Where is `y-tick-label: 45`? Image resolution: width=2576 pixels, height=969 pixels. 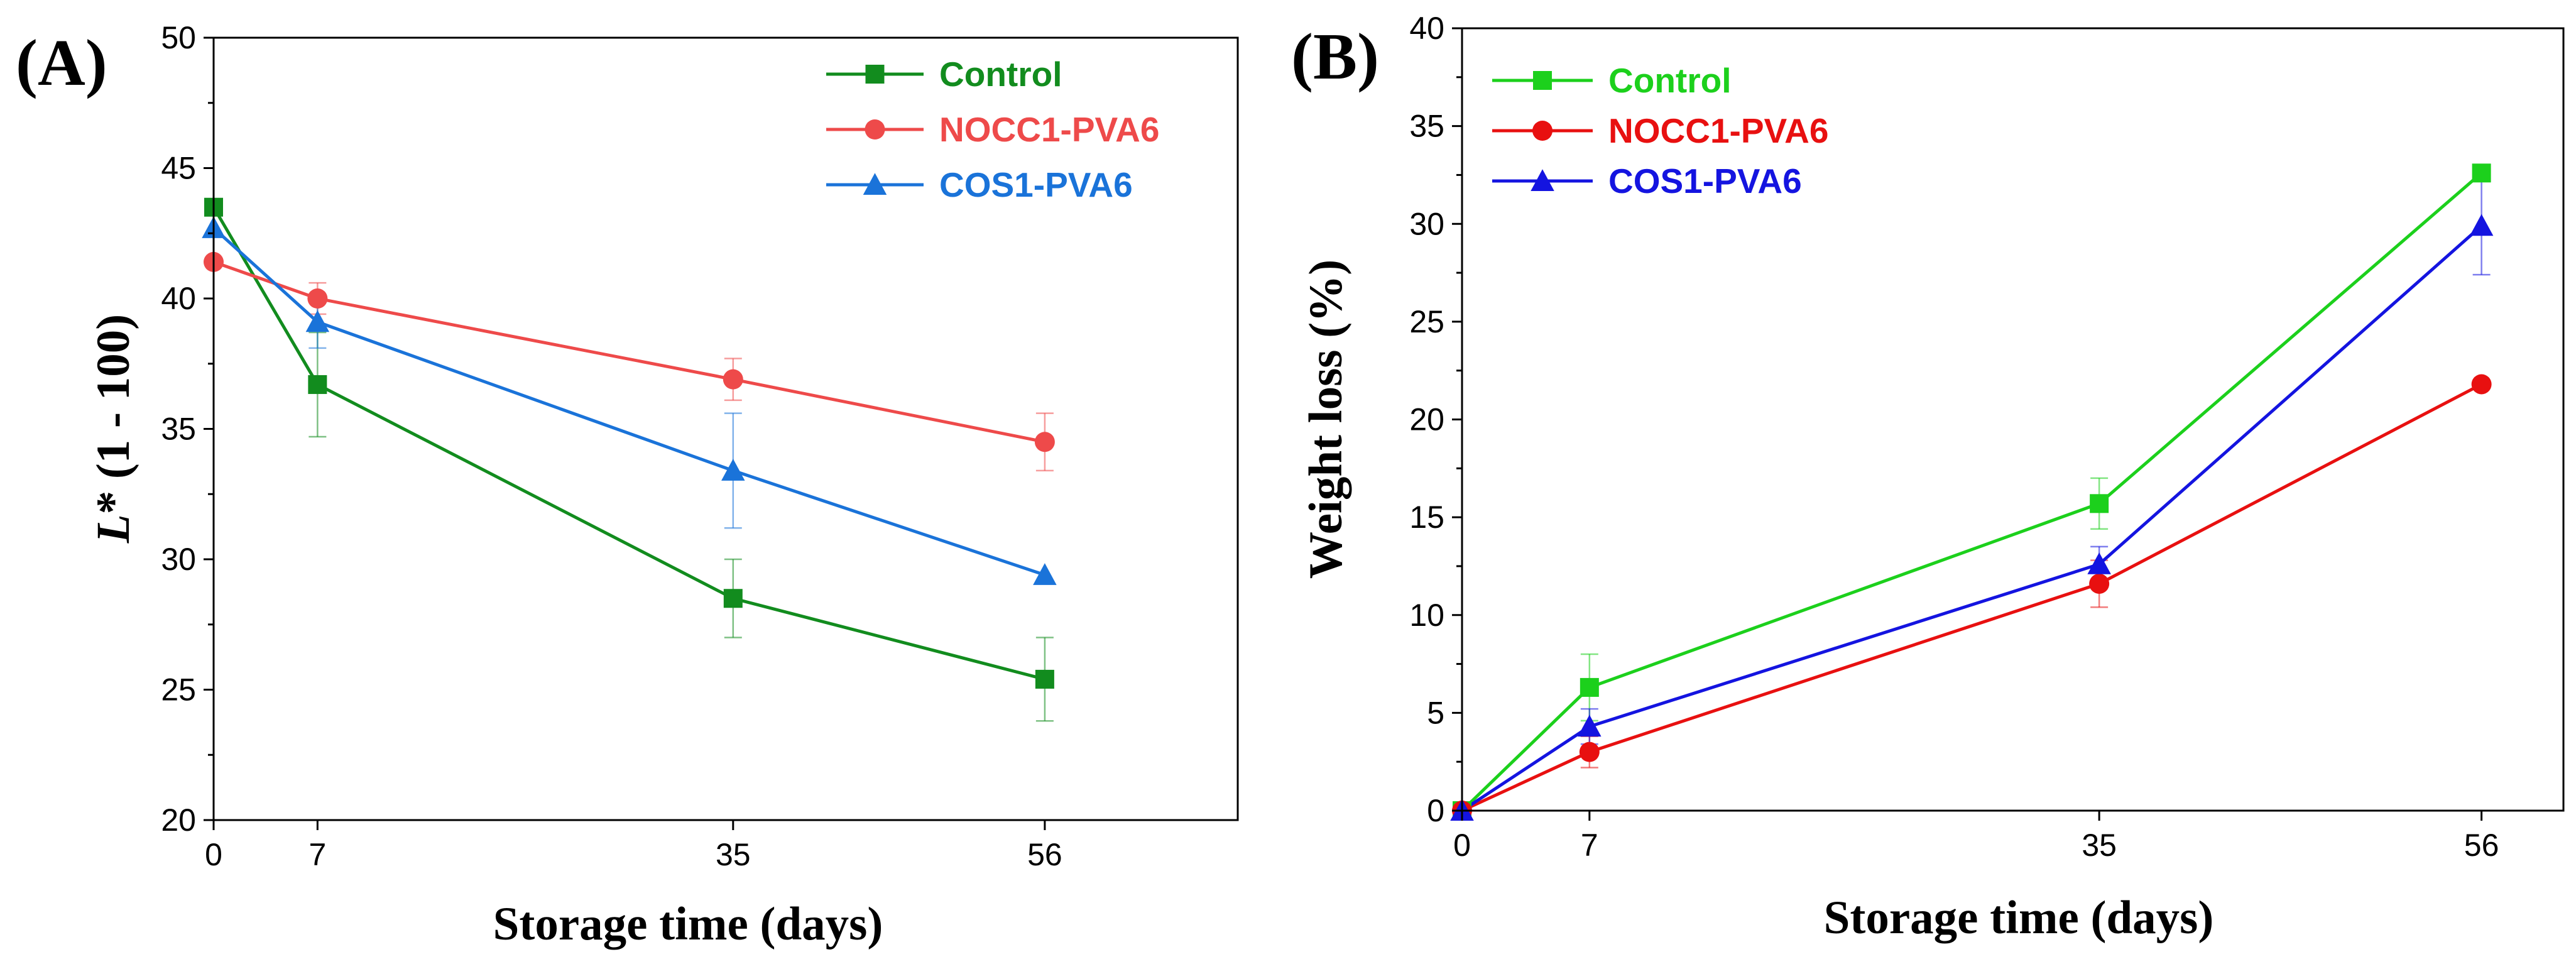 y-tick-label: 45 is located at coordinates (179, 168).